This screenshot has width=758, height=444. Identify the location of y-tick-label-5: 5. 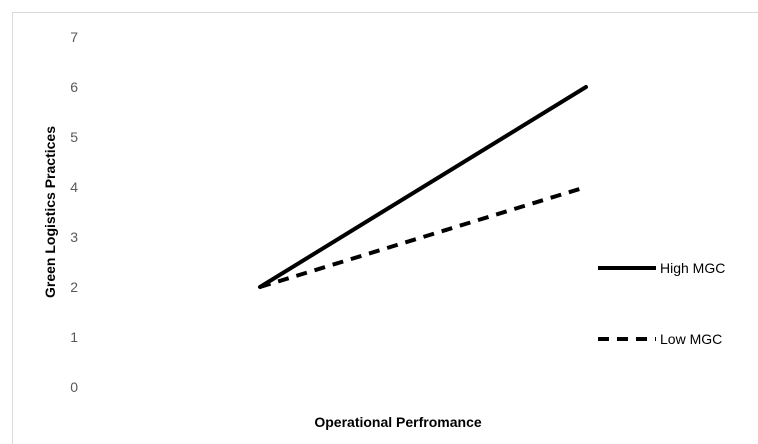
(74, 137).